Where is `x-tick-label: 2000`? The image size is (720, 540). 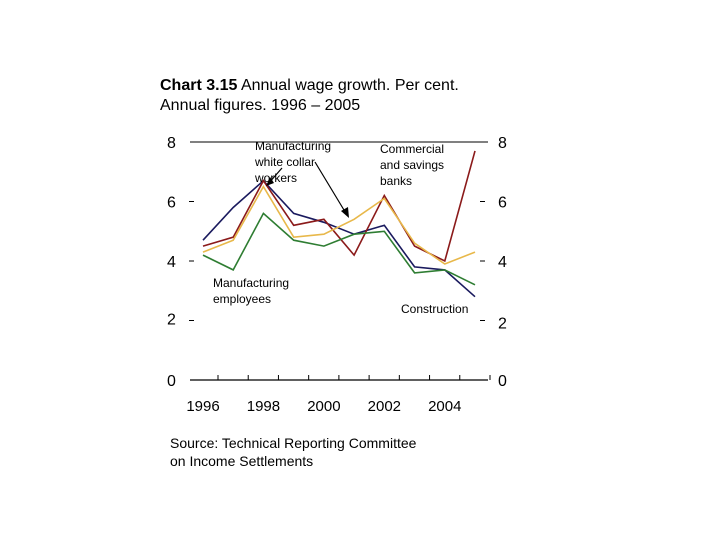
x-tick-label: 2000 is located at coordinates (323, 406).